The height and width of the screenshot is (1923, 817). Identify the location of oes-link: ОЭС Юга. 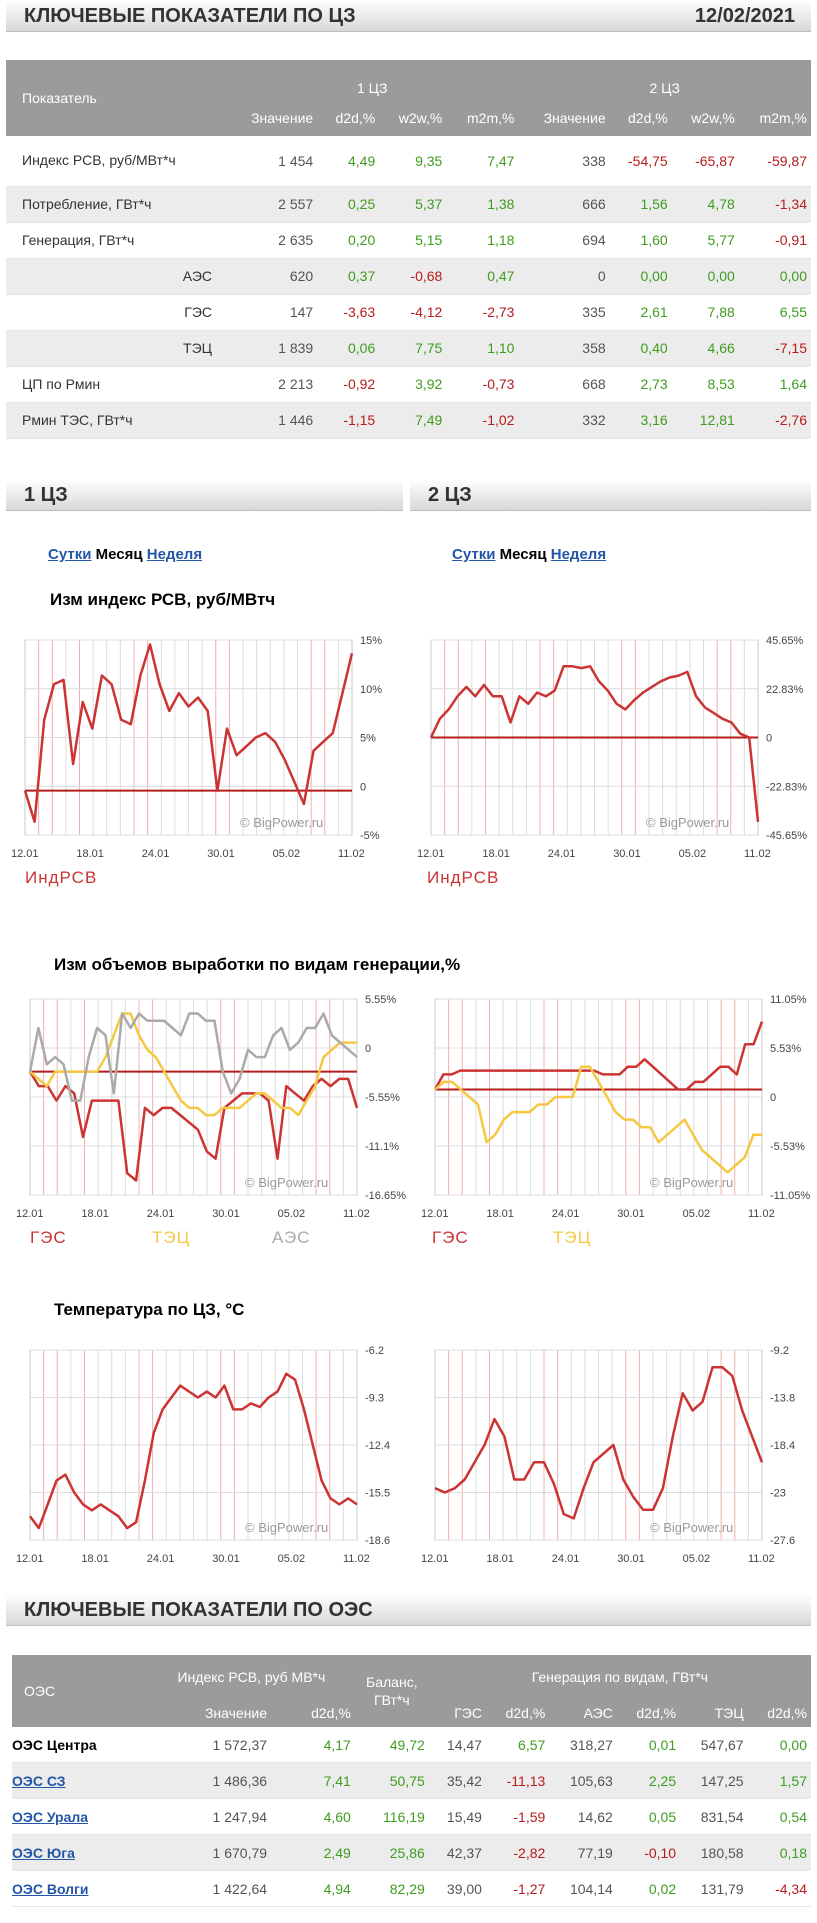
(43, 1852).